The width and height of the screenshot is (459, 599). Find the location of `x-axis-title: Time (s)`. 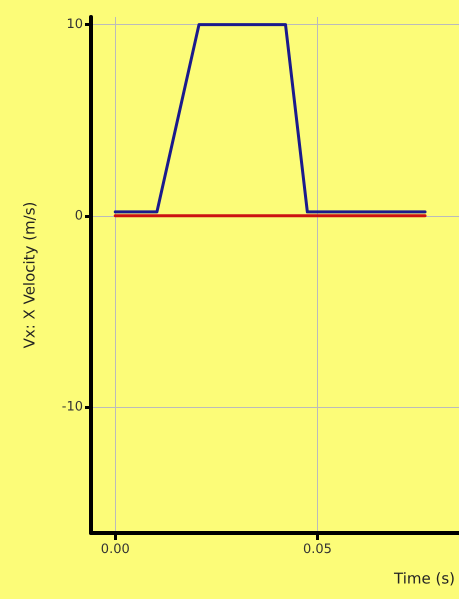

x-axis-title: Time (s) is located at coordinates (424, 579).